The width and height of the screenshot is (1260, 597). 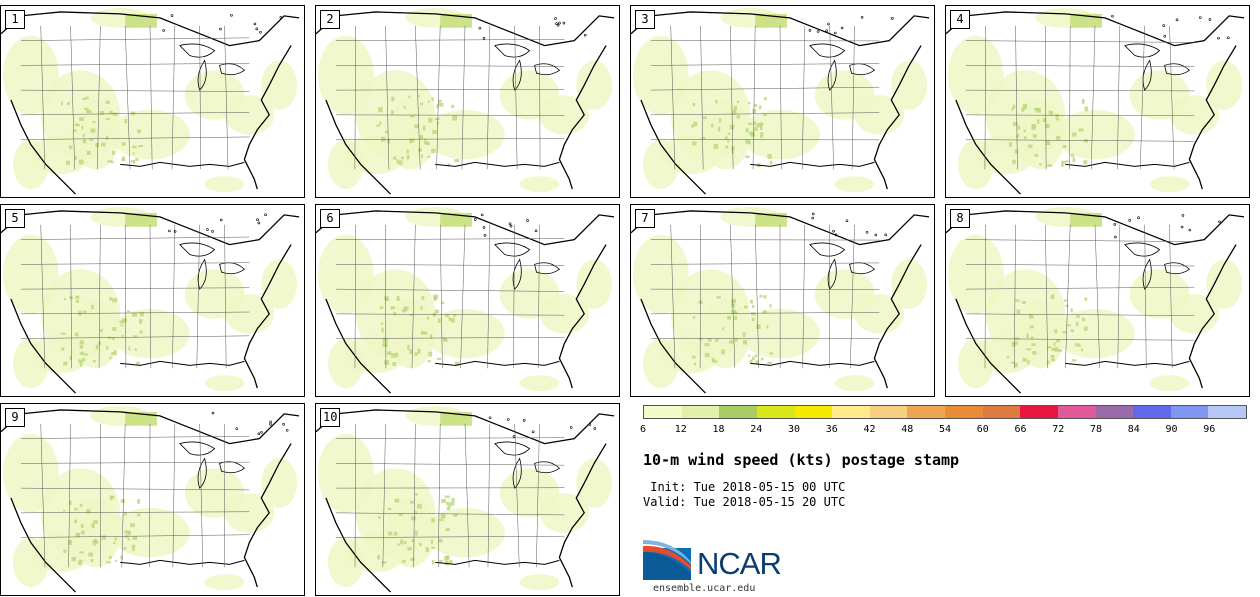 I want to click on colorbar-tick-label: 6, so click(x=643, y=429).